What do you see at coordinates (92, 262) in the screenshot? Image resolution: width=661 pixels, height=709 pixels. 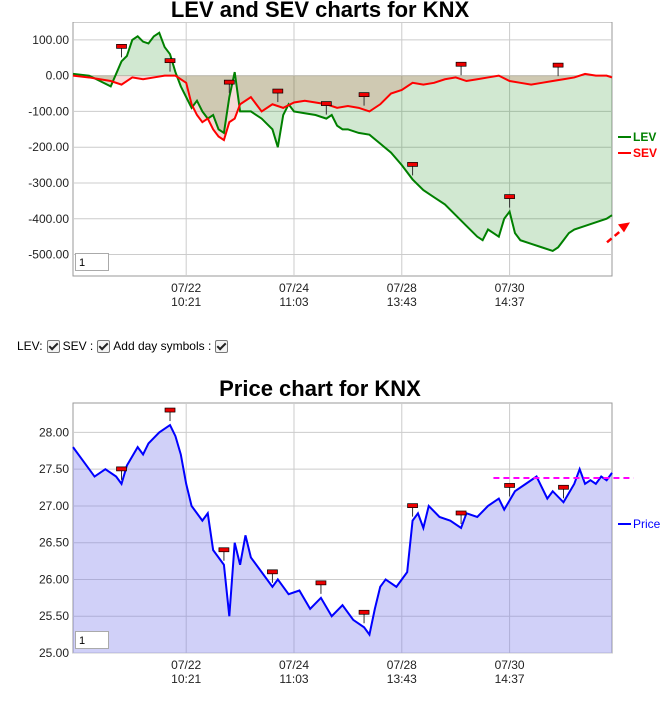 I see `lev-zoom-input: 1` at bounding box center [92, 262].